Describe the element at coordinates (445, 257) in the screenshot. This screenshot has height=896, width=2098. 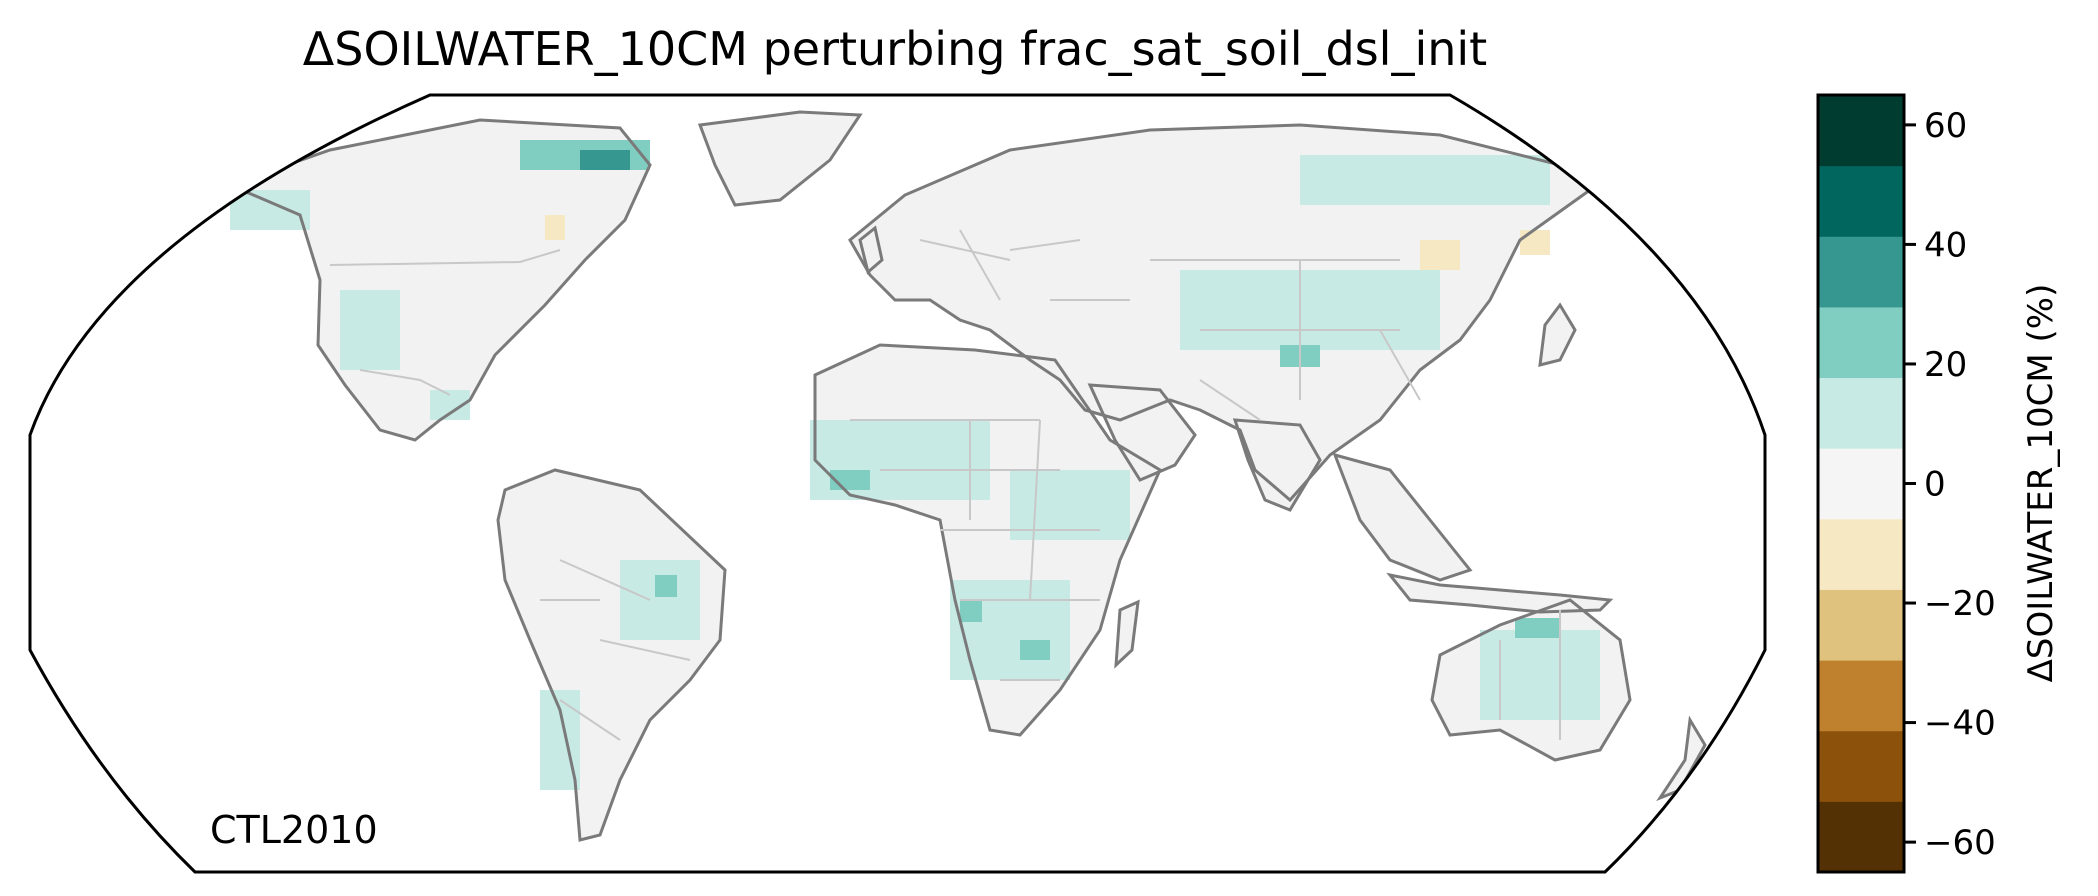
I see `border-us-canada` at that location.